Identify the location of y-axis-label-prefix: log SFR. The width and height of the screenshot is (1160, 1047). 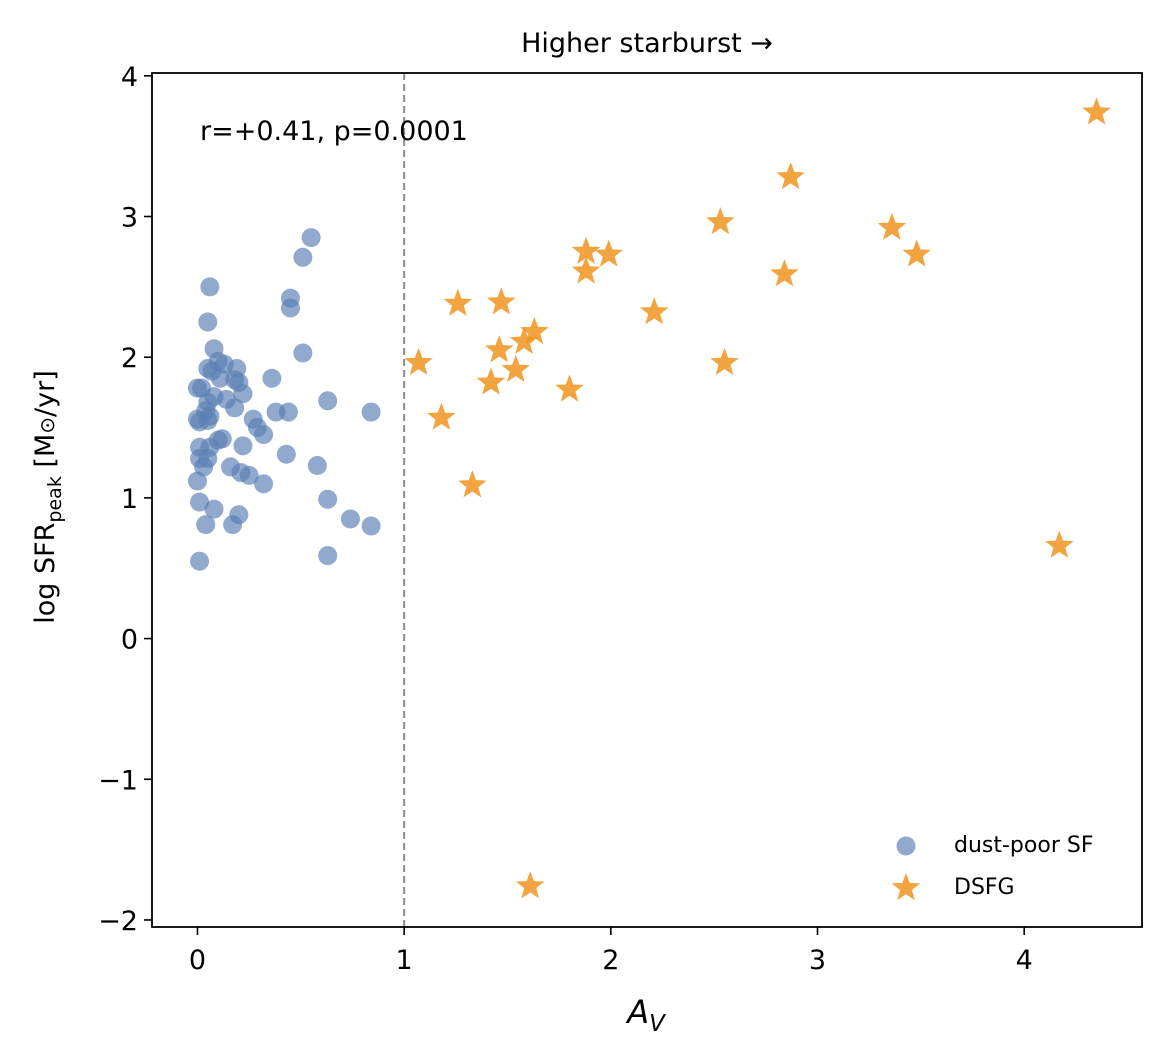
(45, 573).